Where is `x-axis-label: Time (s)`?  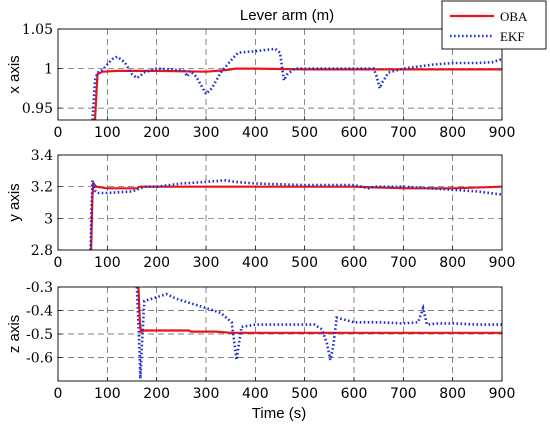
x-axis-label: Time (s) is located at coordinates (279, 413).